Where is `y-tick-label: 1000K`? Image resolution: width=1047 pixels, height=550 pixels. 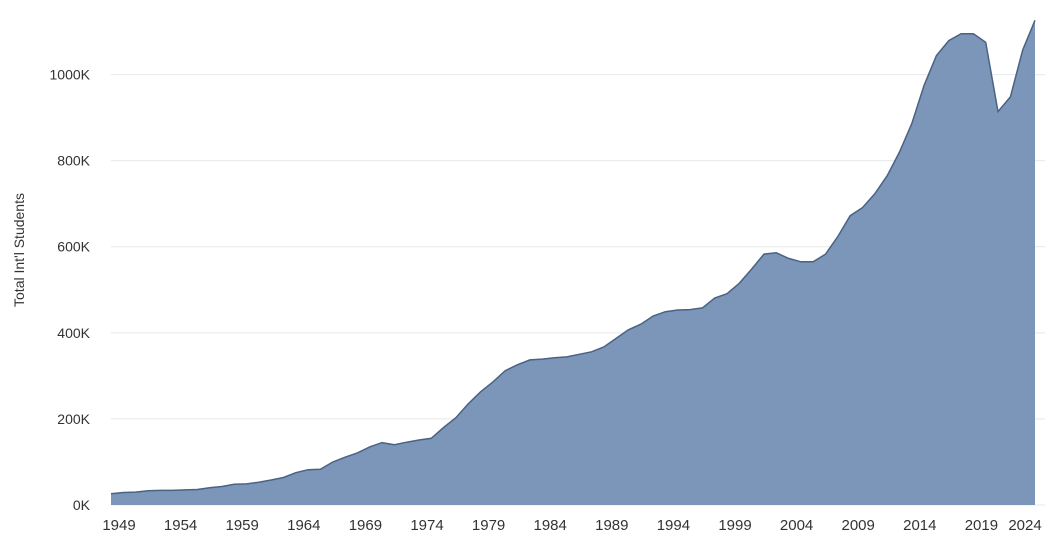
y-tick-label: 1000K is located at coordinates (70, 75).